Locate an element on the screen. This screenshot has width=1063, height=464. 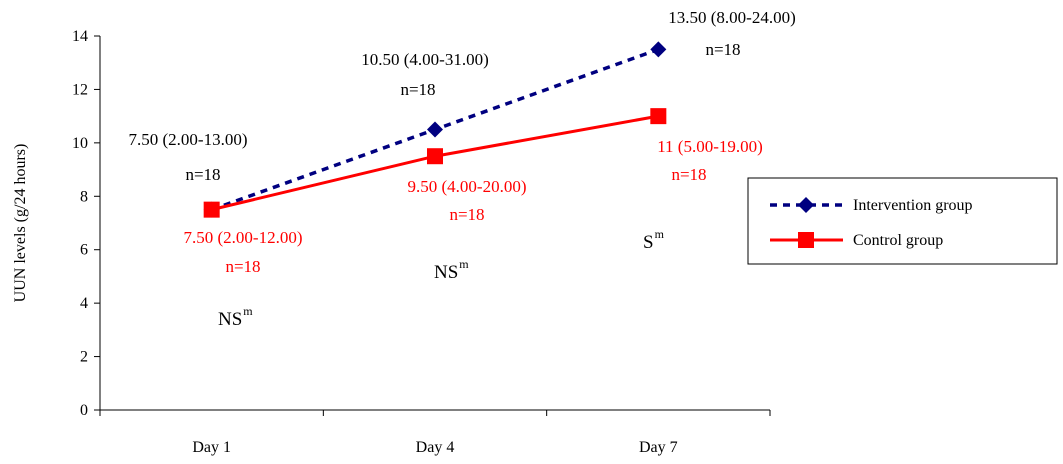
x-tick-label: Day 4 is located at coordinates (435, 447).